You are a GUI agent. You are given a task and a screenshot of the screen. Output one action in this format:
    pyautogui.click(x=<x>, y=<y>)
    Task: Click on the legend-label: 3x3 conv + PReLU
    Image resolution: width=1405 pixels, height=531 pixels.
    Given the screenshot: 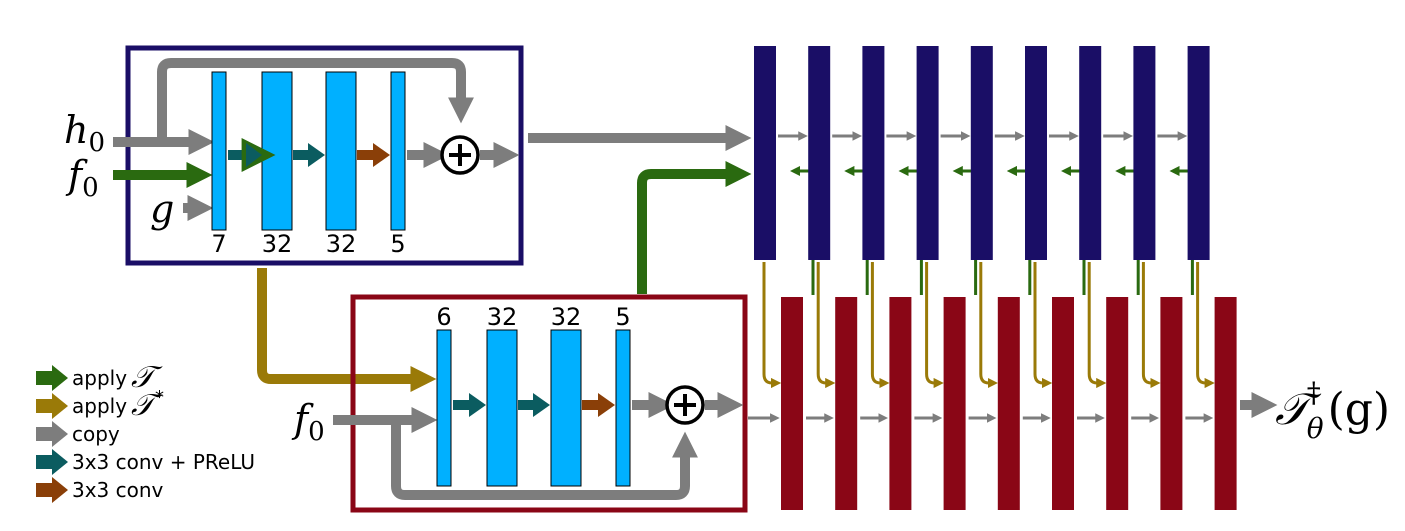 What is the action you would take?
    pyautogui.click(x=163, y=462)
    